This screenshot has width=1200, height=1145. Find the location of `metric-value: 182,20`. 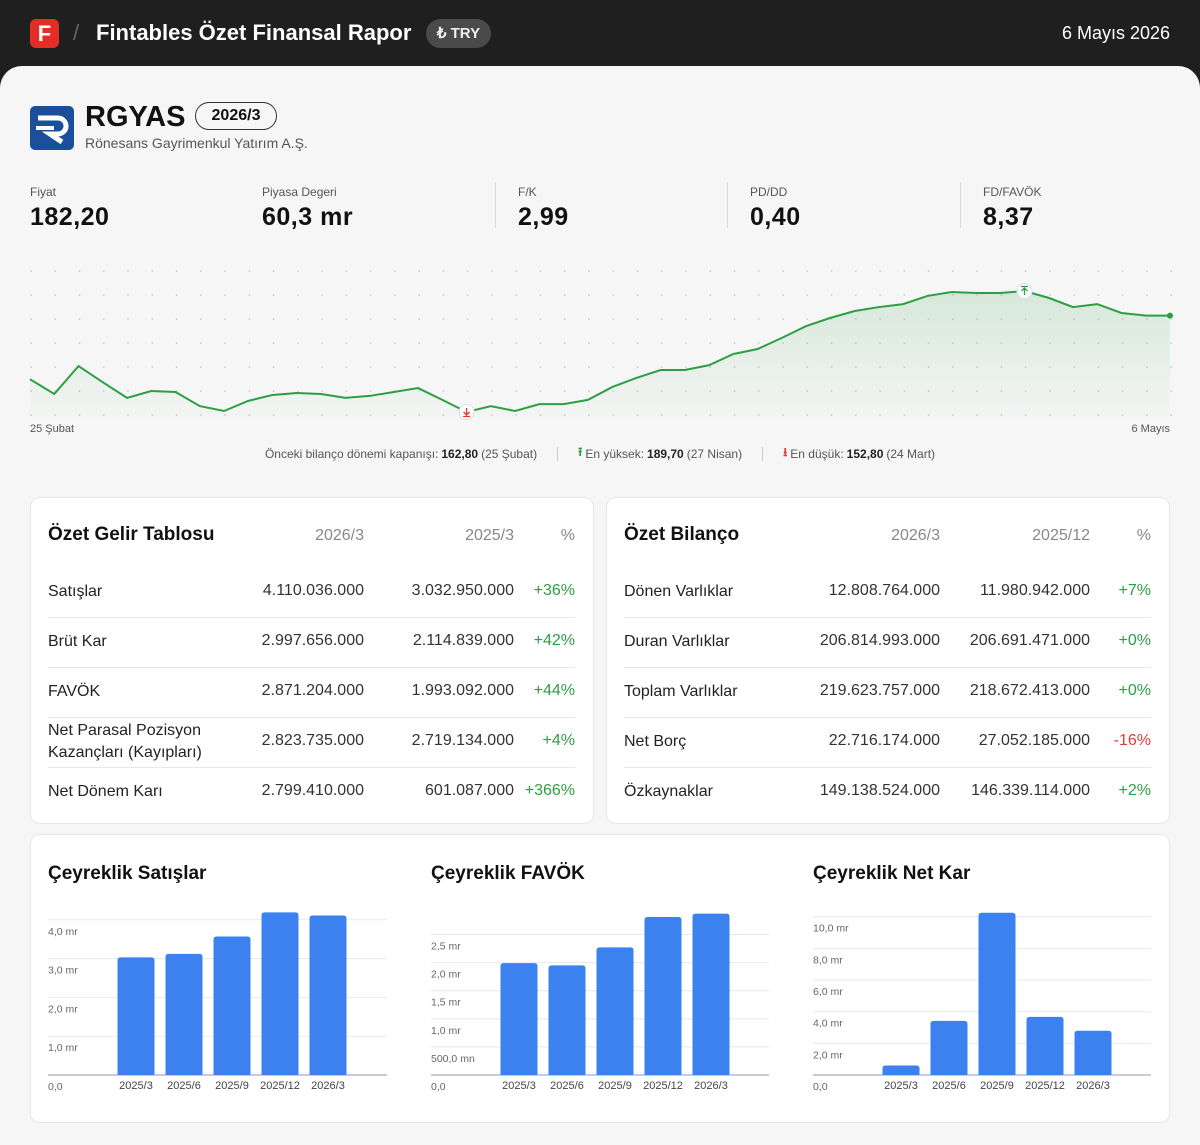

metric-value: 182,20 is located at coordinates (70, 217).